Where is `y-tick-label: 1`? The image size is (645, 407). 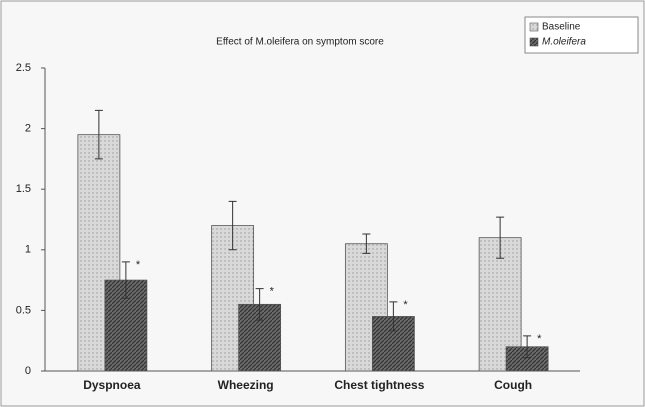
y-tick-label: 1 is located at coordinates (28, 250).